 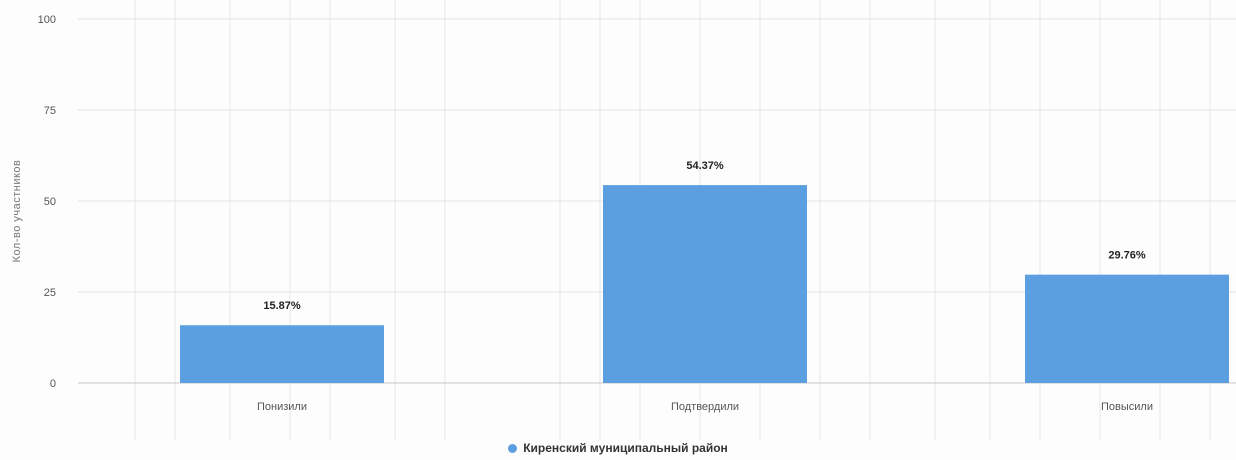 I want to click on bar-data-label: 29.76%, so click(x=1127, y=256).